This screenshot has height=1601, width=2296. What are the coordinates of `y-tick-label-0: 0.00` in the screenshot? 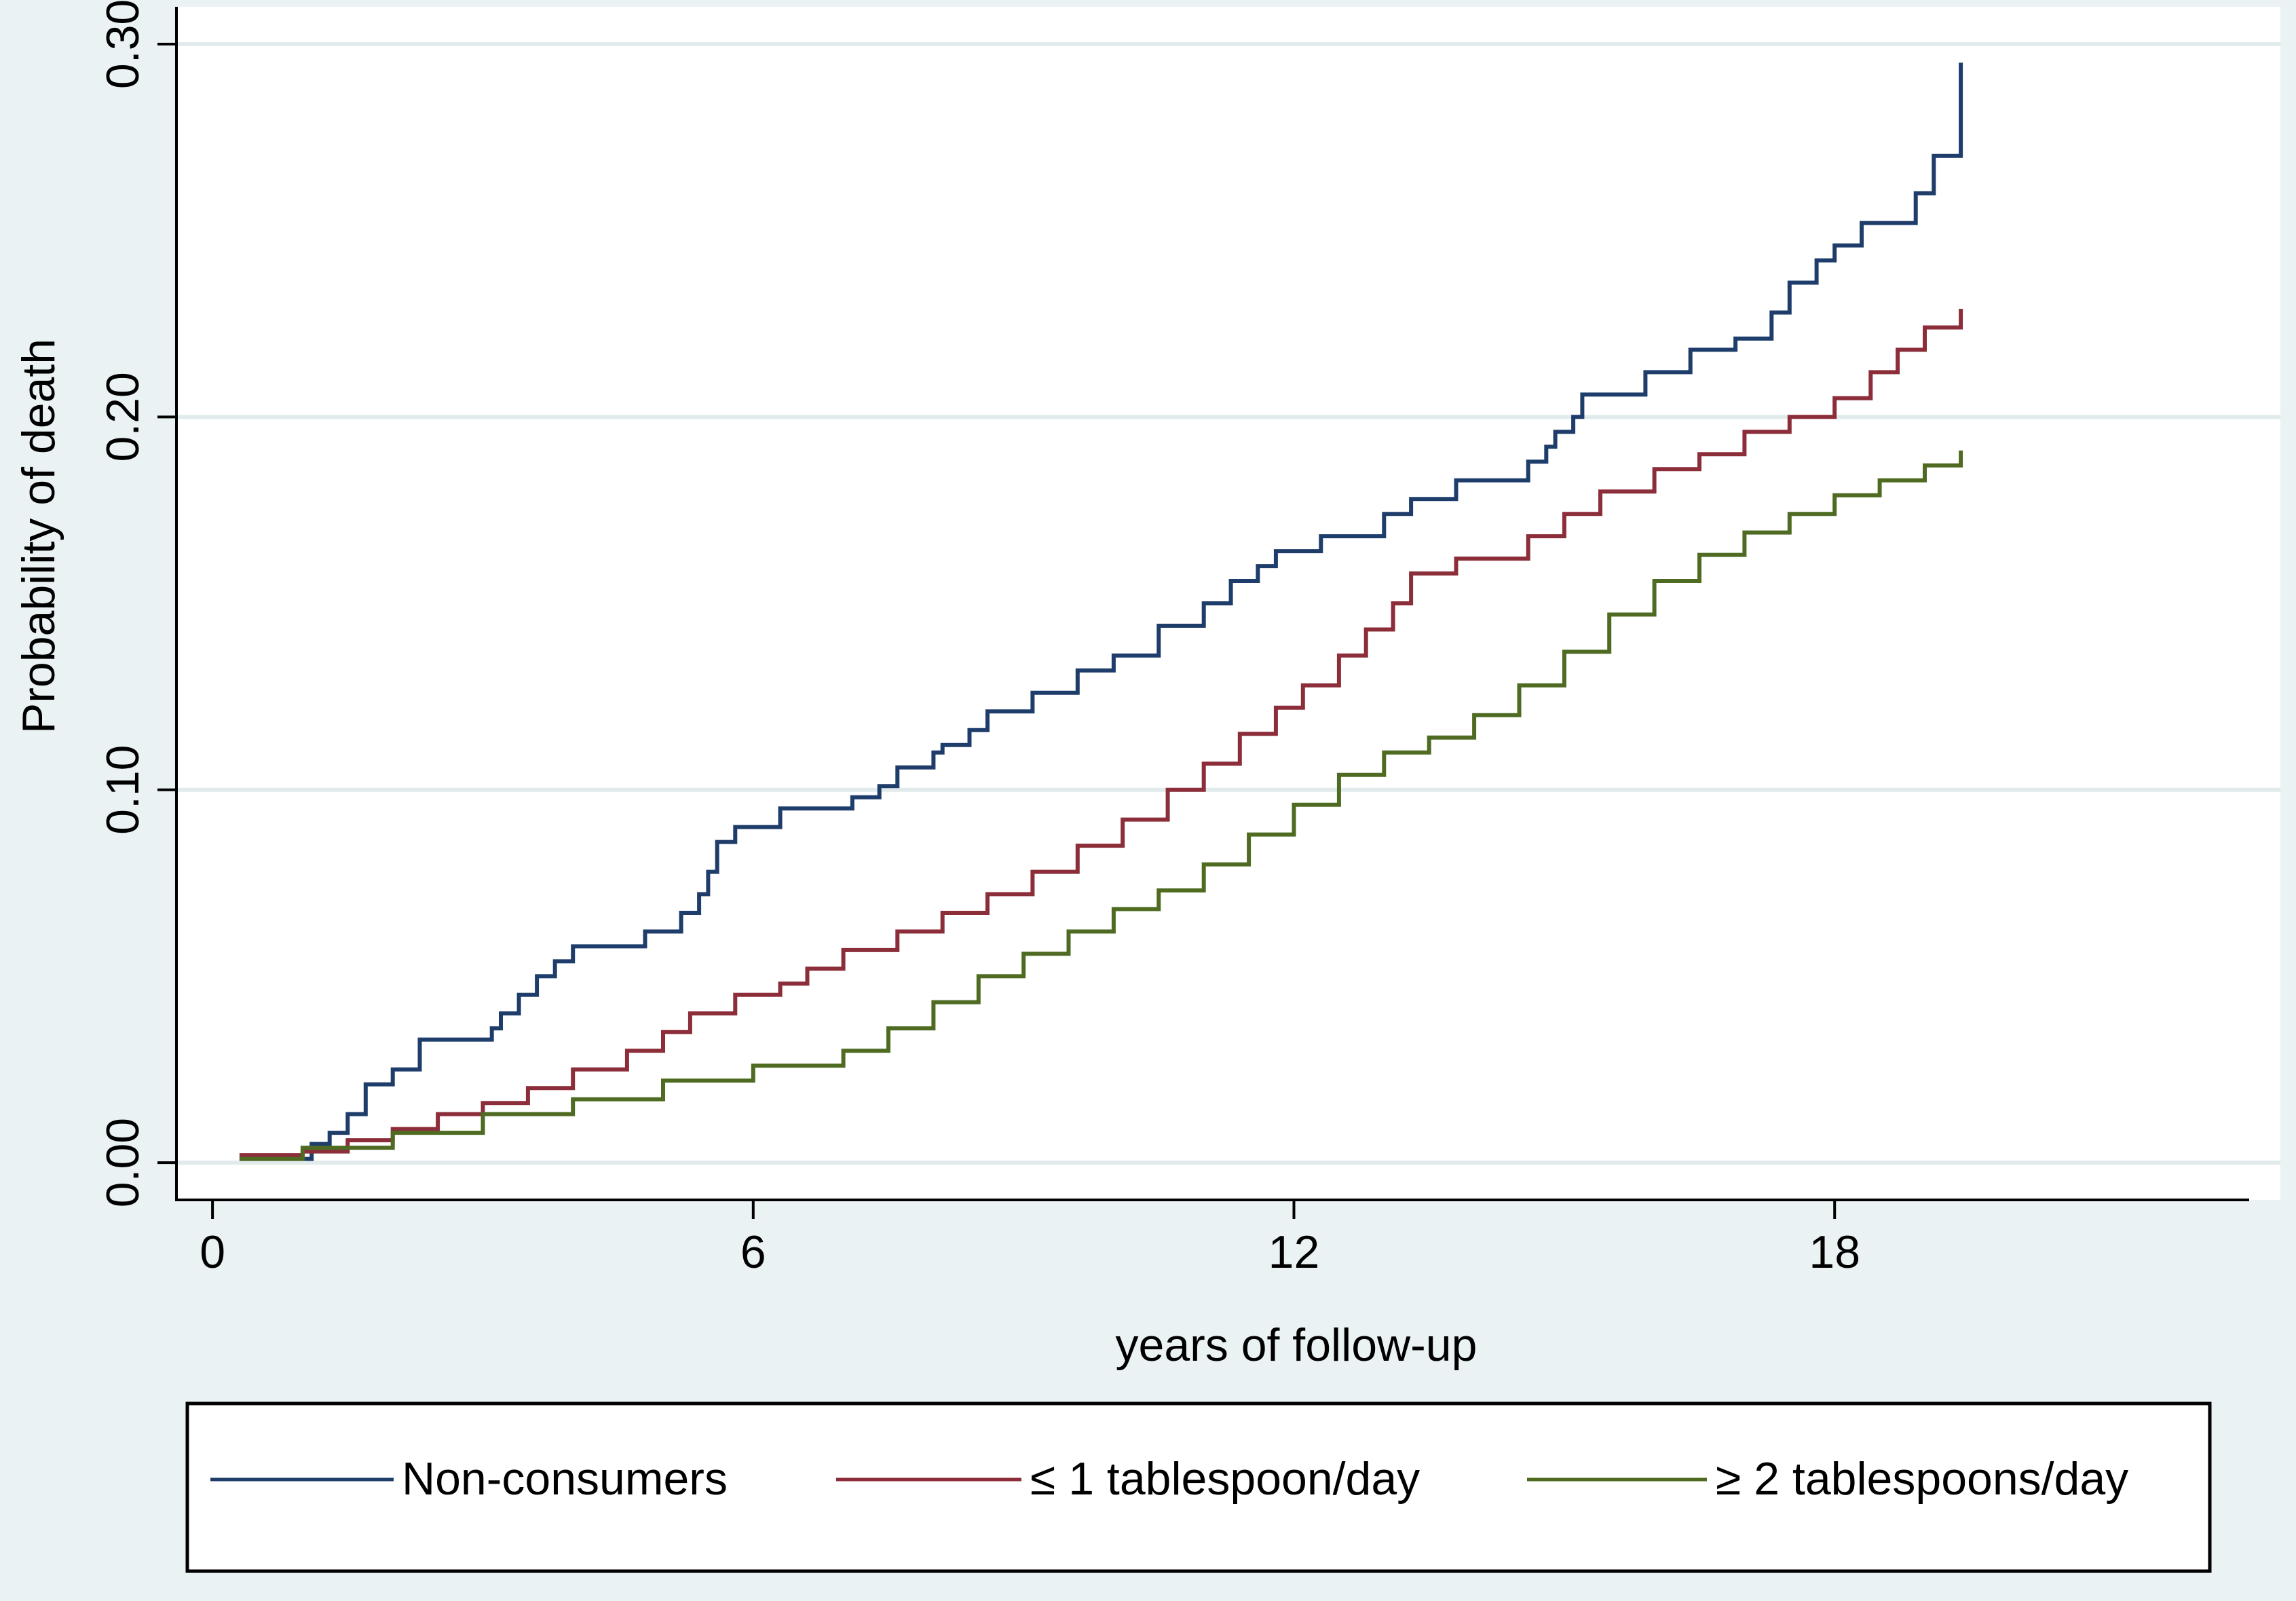 It's located at (123, 1162).